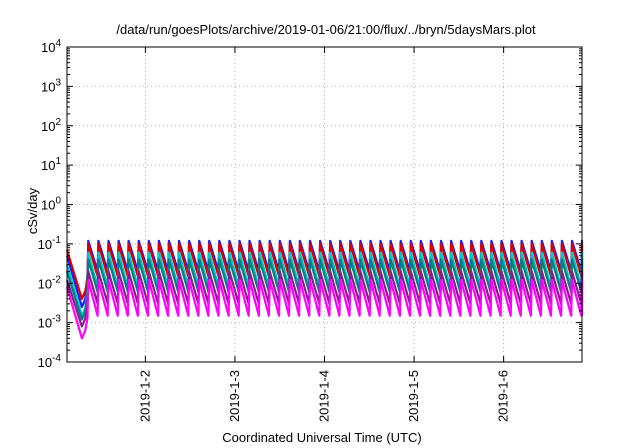 The height and width of the screenshot is (448, 640). I want to click on x-tick-label: 2019-1-2, so click(144, 396).